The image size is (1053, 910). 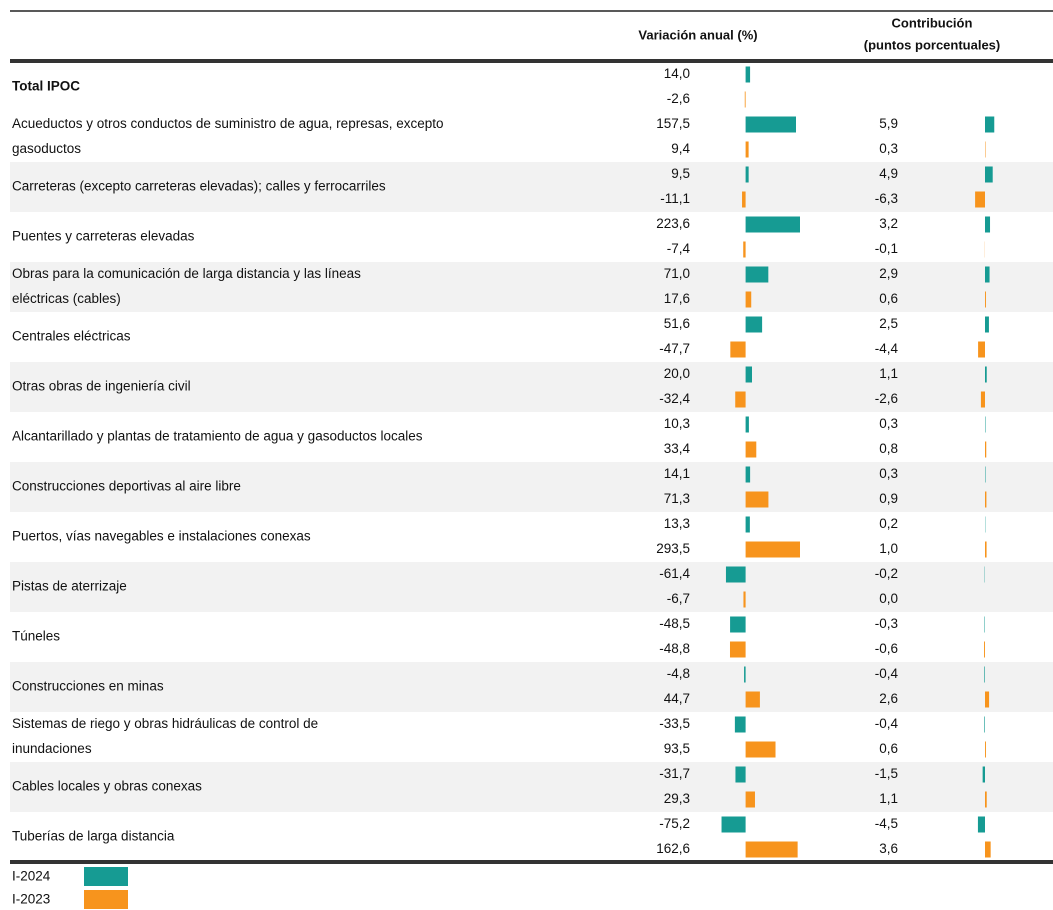 What do you see at coordinates (678, 673) in the screenshot?
I see `variation-value: -4,8` at bounding box center [678, 673].